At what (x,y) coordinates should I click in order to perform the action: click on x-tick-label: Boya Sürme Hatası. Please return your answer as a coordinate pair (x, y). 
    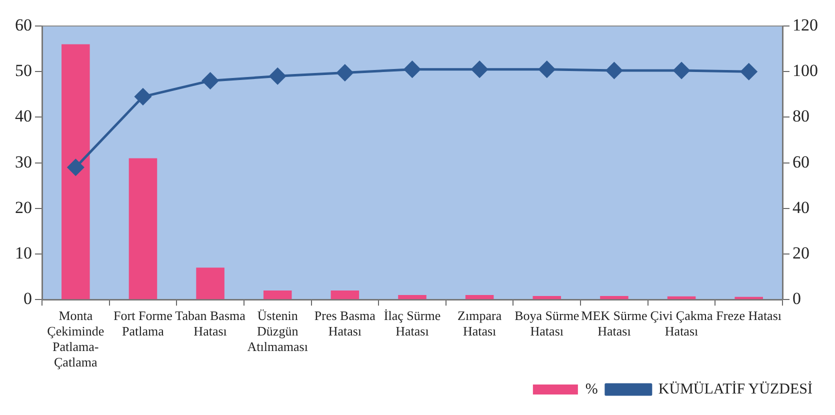
    Looking at the image, I should click on (547, 323).